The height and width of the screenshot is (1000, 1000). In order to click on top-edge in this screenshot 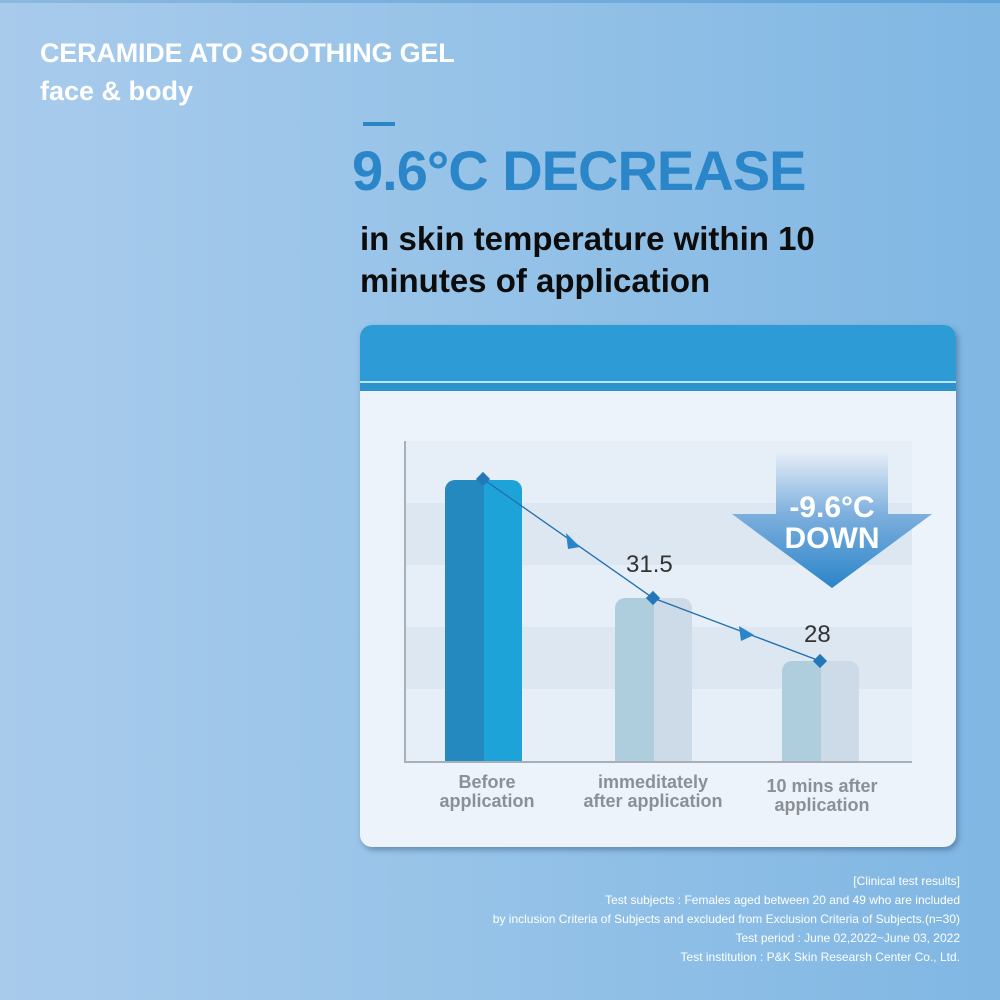, I will do `click(500, 1)`.